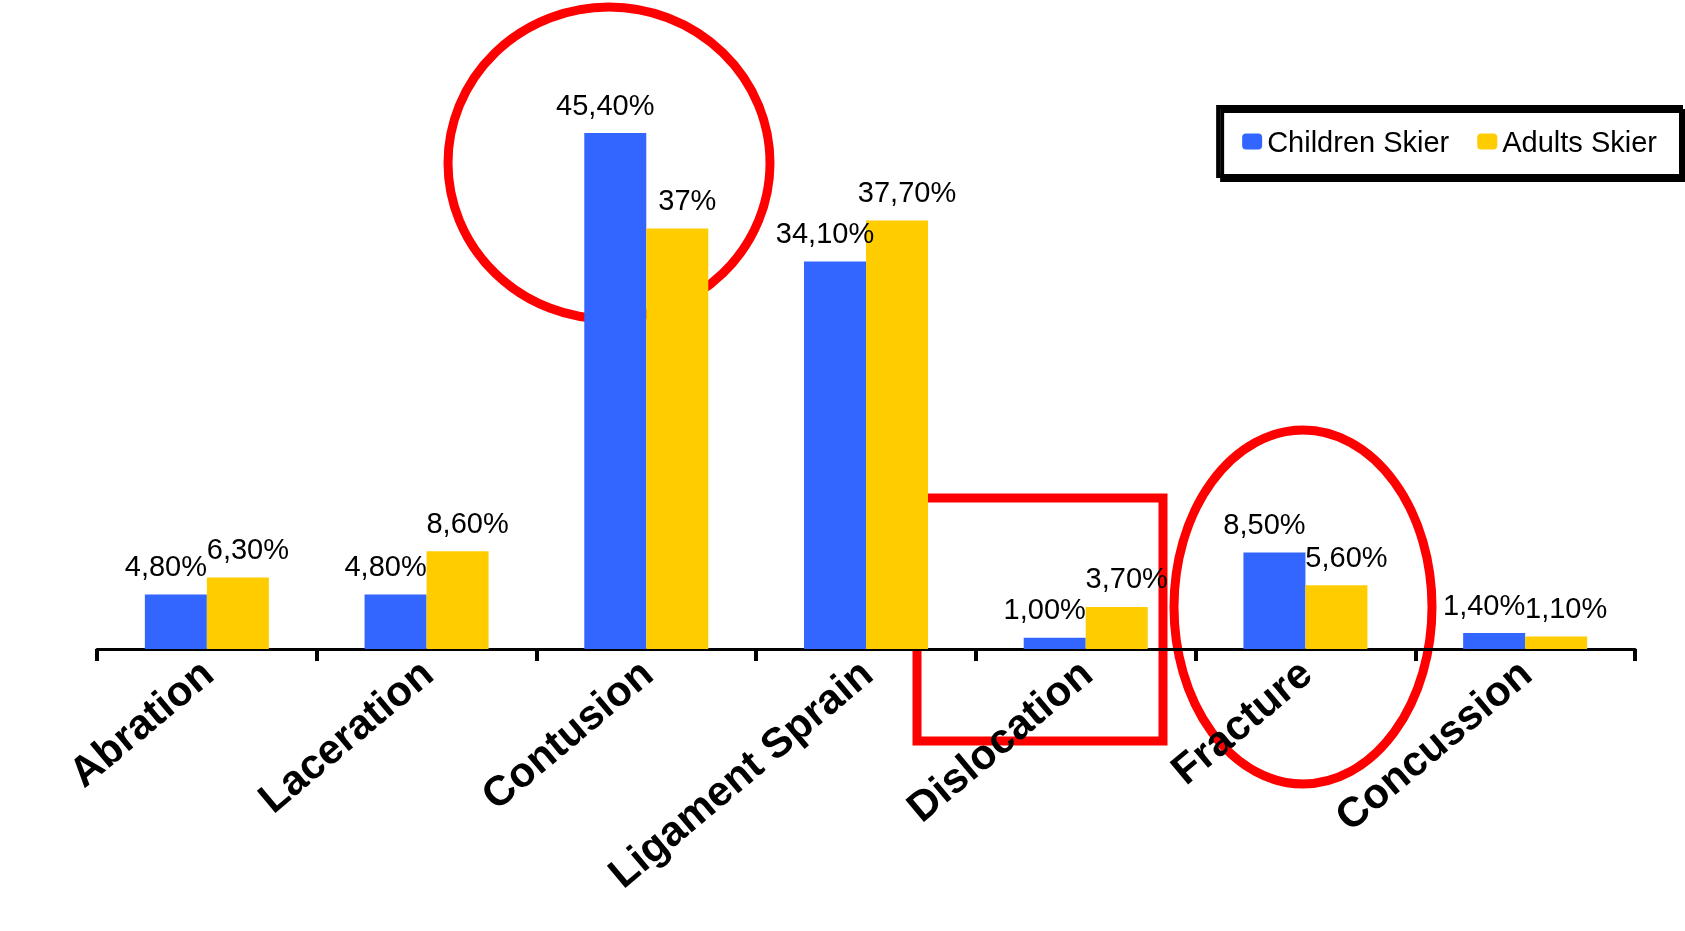 The width and height of the screenshot is (1685, 931). I want to click on data-label: 8,60%, so click(467, 522).